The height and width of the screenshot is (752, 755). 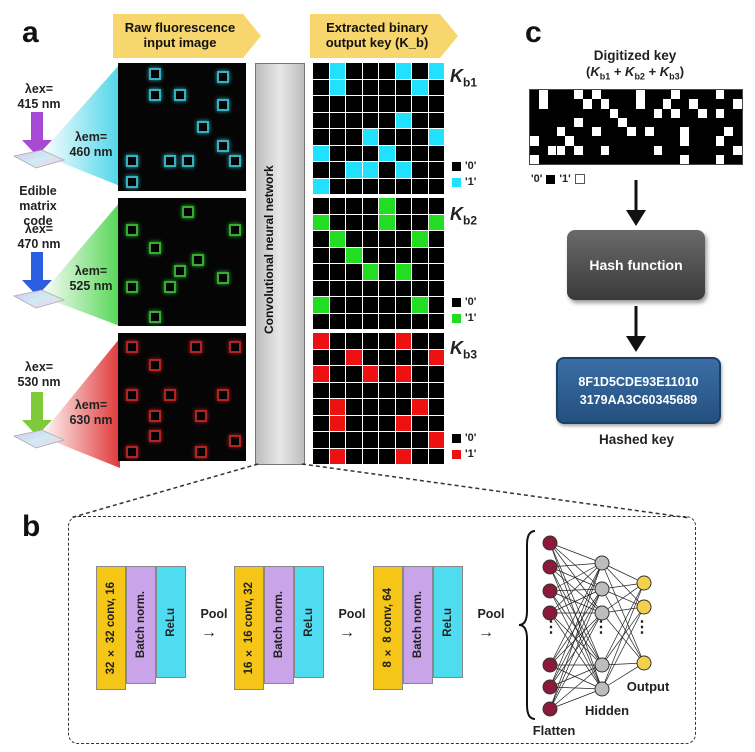 What do you see at coordinates (279, 625) in the screenshot?
I see `batch-norm-layer-label: Batch norm.` at bounding box center [279, 625].